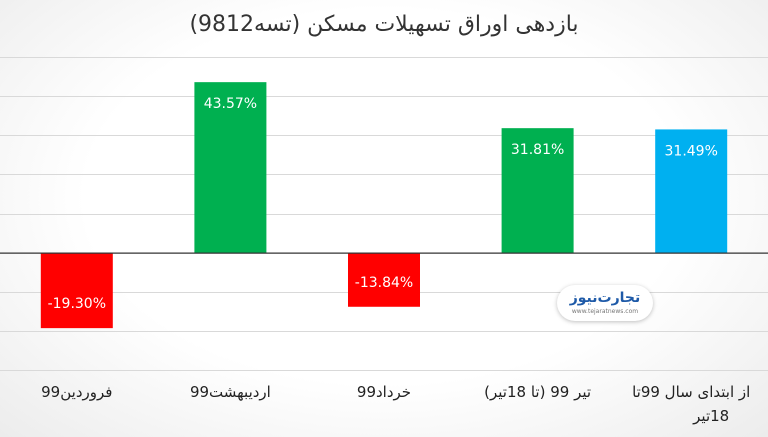 The height and width of the screenshot is (437, 768). I want to click on chart-title: بازدهی اوراق تسهیلات مسکن (تسه9812), so click(384, 24).